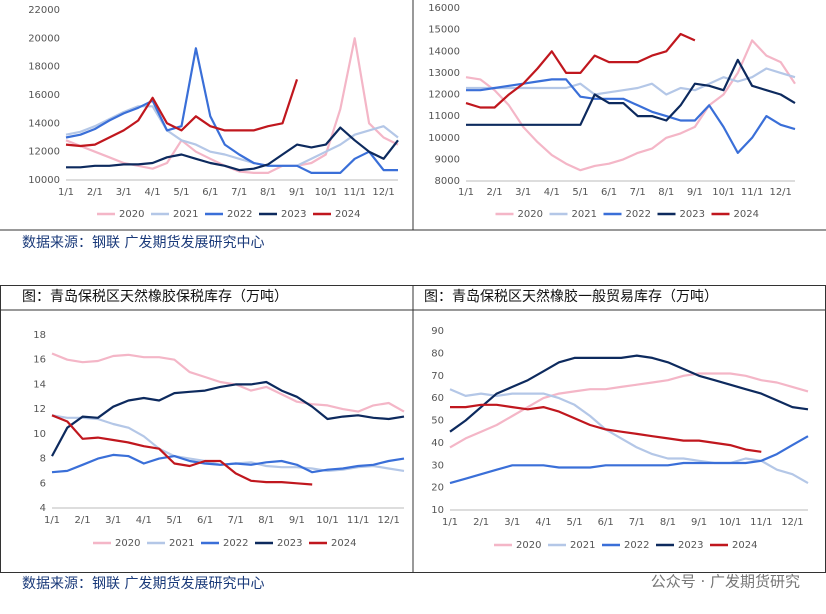 This screenshot has height=614, width=826. What do you see at coordinates (437, 331) in the screenshot?
I see `y-tick-label: 90` at bounding box center [437, 331].